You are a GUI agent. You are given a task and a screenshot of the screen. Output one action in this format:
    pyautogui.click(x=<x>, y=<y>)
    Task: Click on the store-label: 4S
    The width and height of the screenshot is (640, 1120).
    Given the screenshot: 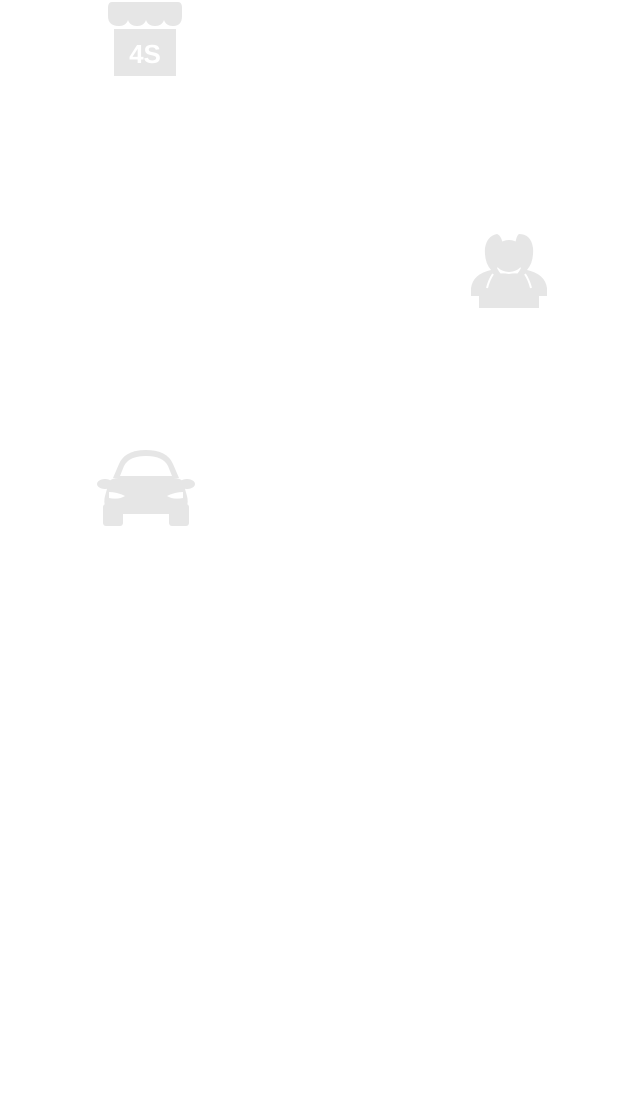 What is the action you would take?
    pyautogui.click(x=145, y=54)
    